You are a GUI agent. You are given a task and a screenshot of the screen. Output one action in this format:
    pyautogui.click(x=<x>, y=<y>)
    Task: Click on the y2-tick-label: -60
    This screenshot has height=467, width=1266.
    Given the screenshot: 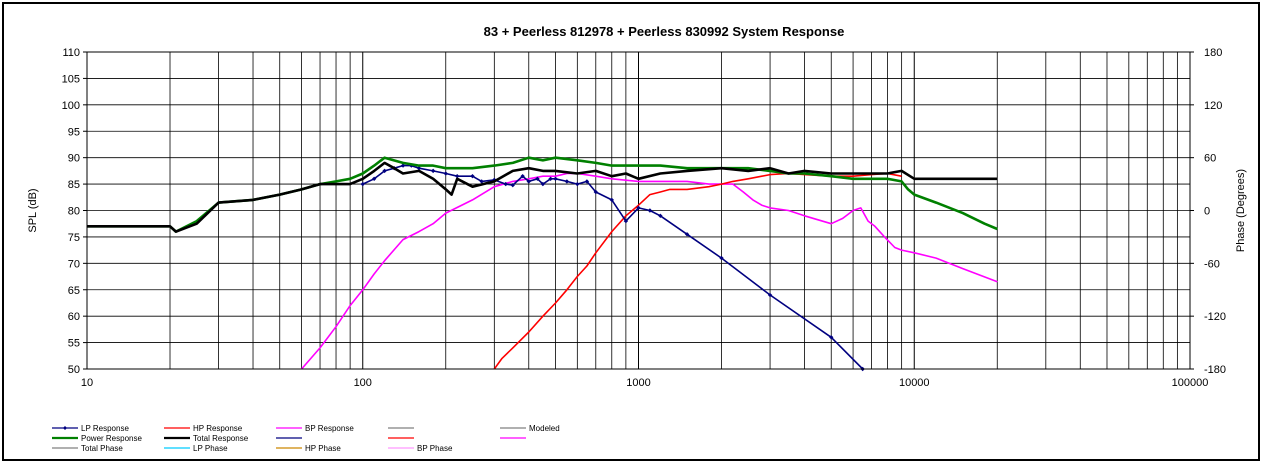 What is the action you would take?
    pyautogui.click(x=1212, y=264)
    